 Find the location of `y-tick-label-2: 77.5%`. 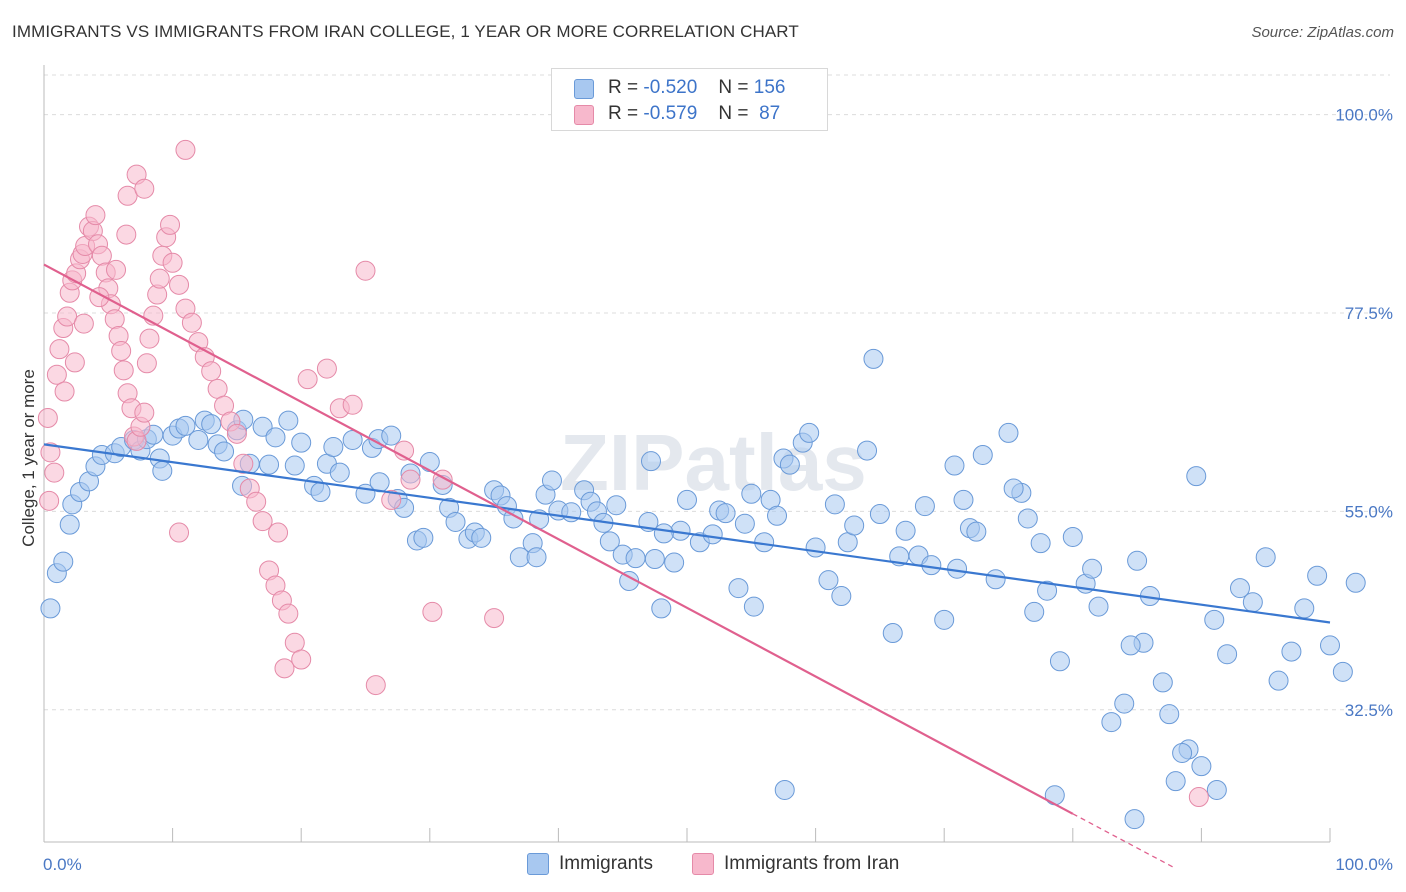

y-tick-label-2: 77.5% is located at coordinates (1369, 313).